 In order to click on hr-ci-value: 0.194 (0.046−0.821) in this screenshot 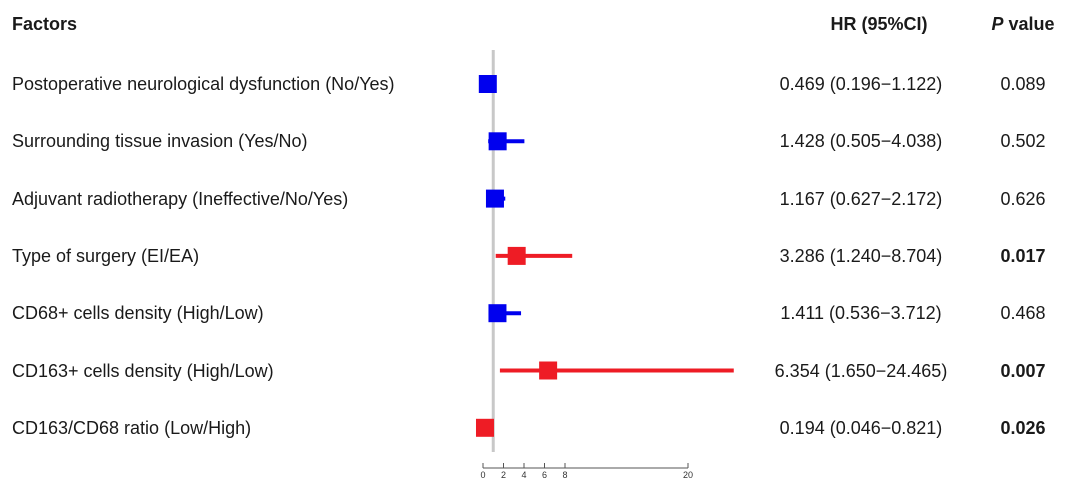, I will do `click(861, 427)`.